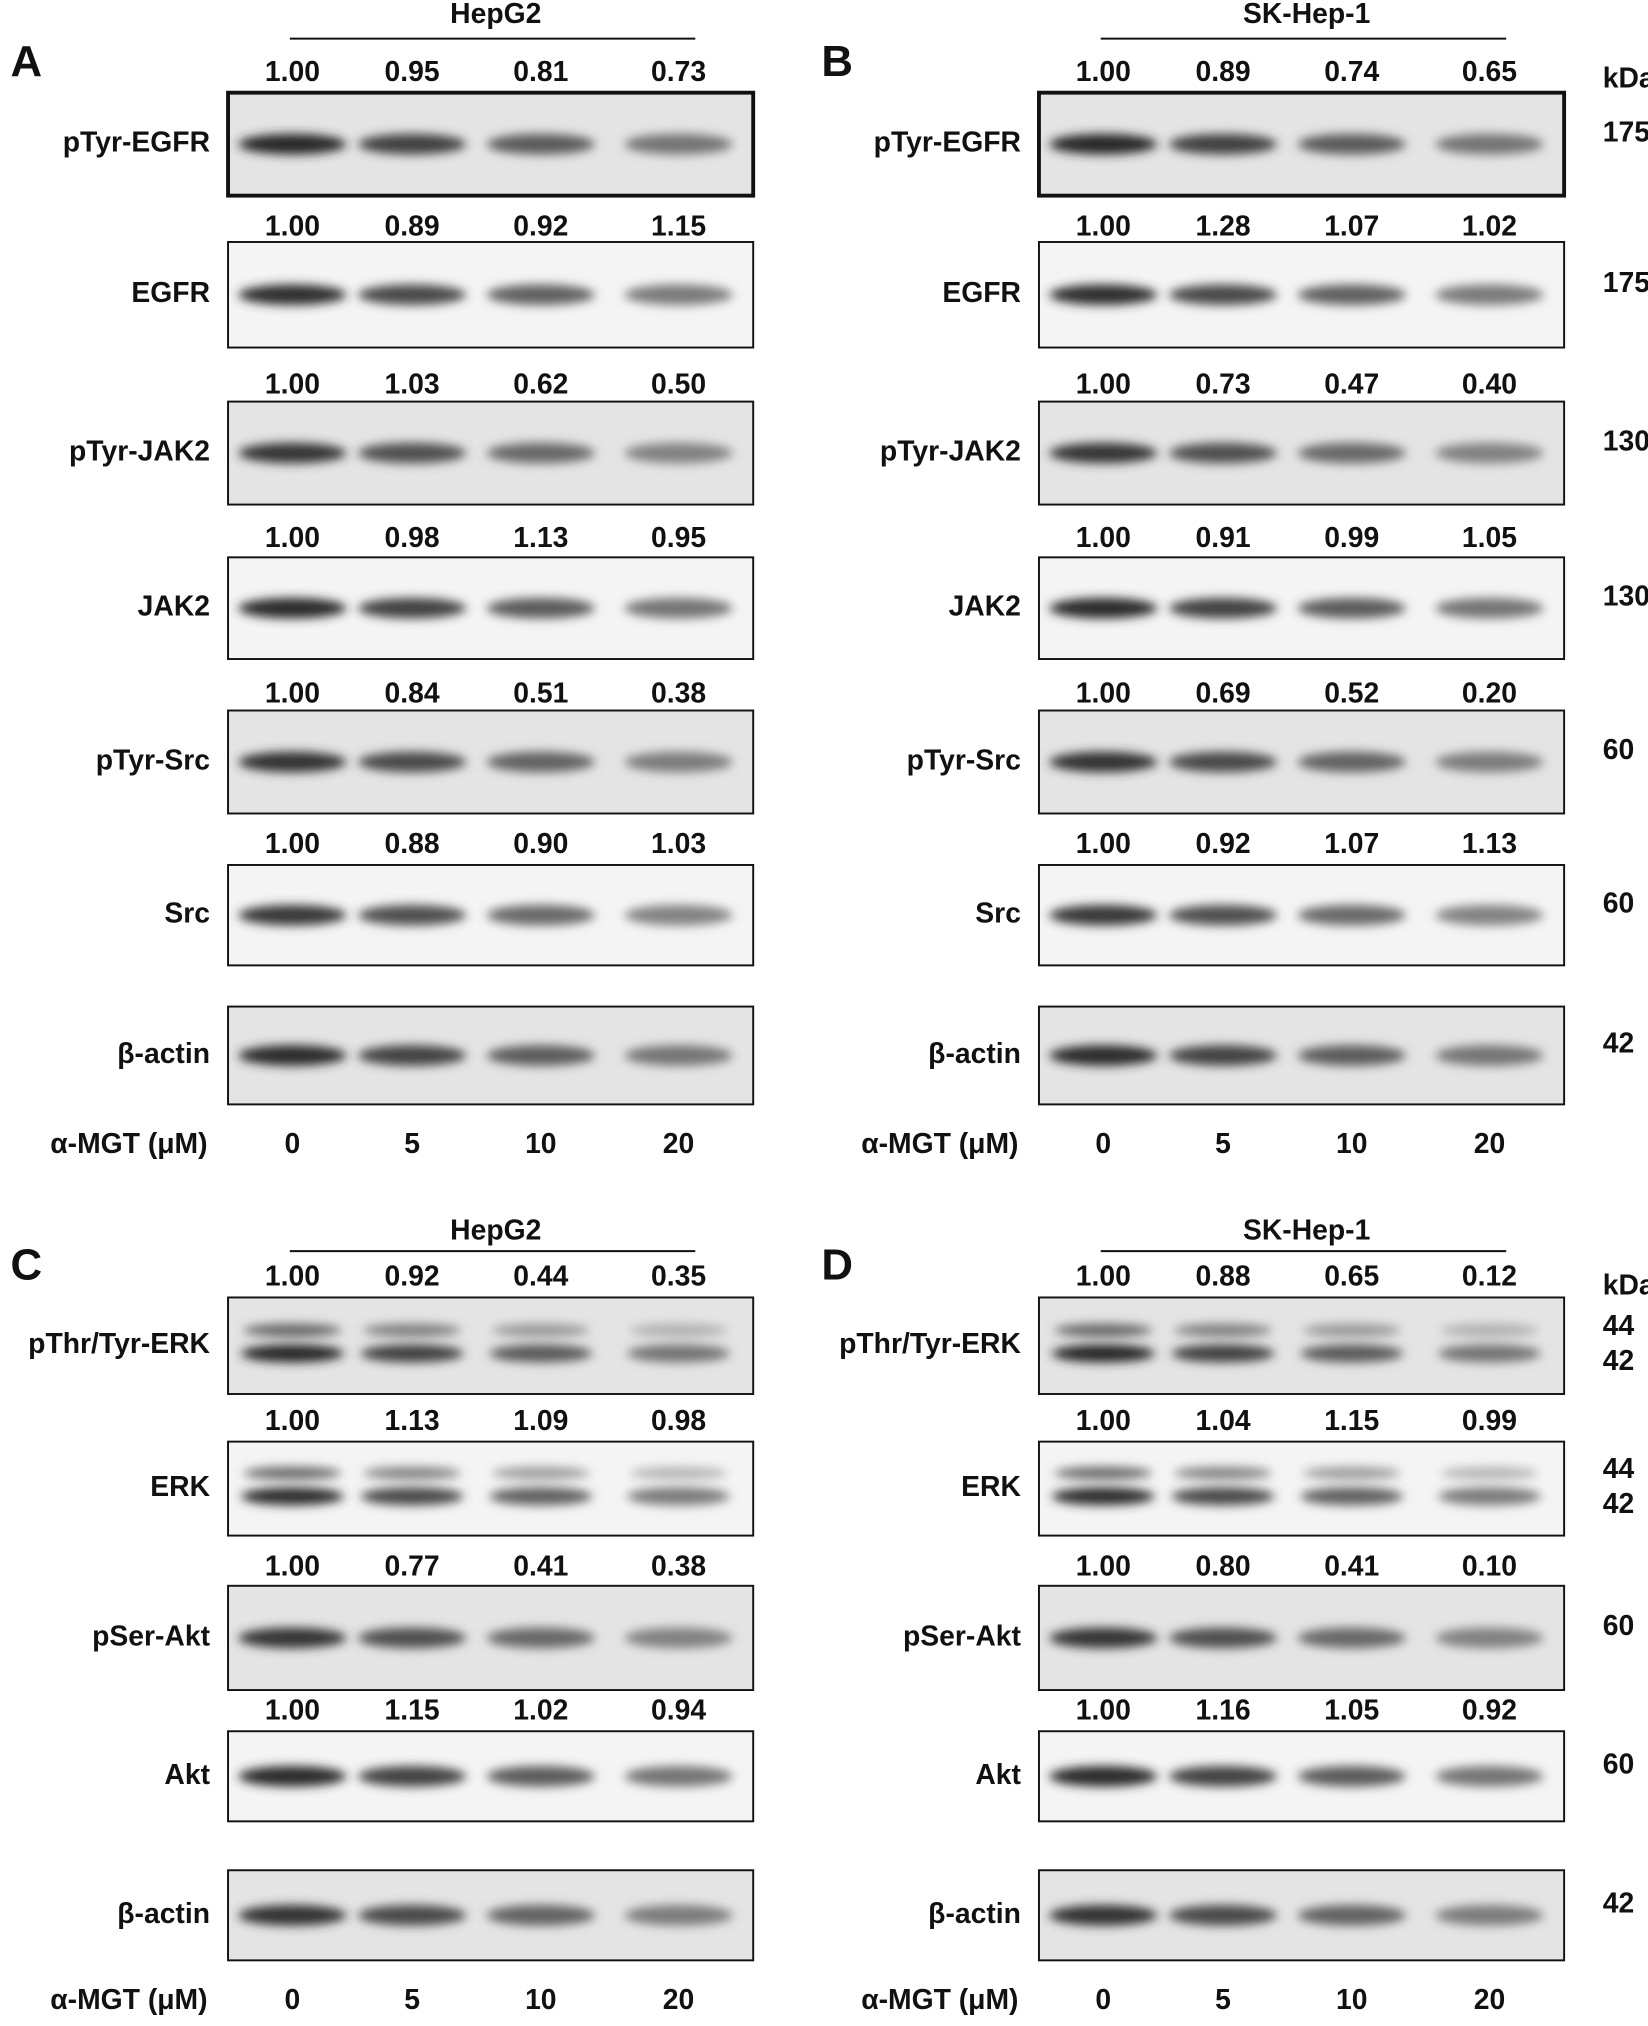 The image size is (1648, 2026). What do you see at coordinates (153, 759) in the screenshot?
I see `blot-label: pTyr-Src` at bounding box center [153, 759].